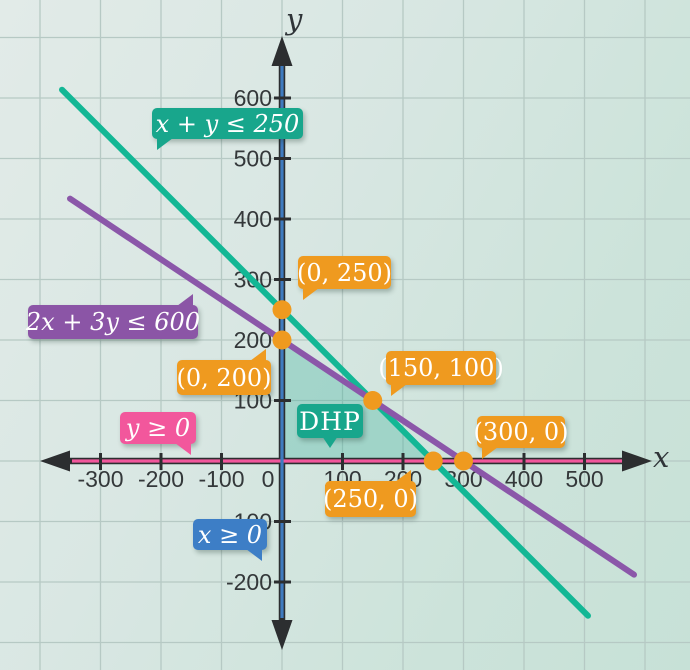 This screenshot has width=690, height=670. I want to click on x-axis-arrow-right-icon, so click(637, 461).